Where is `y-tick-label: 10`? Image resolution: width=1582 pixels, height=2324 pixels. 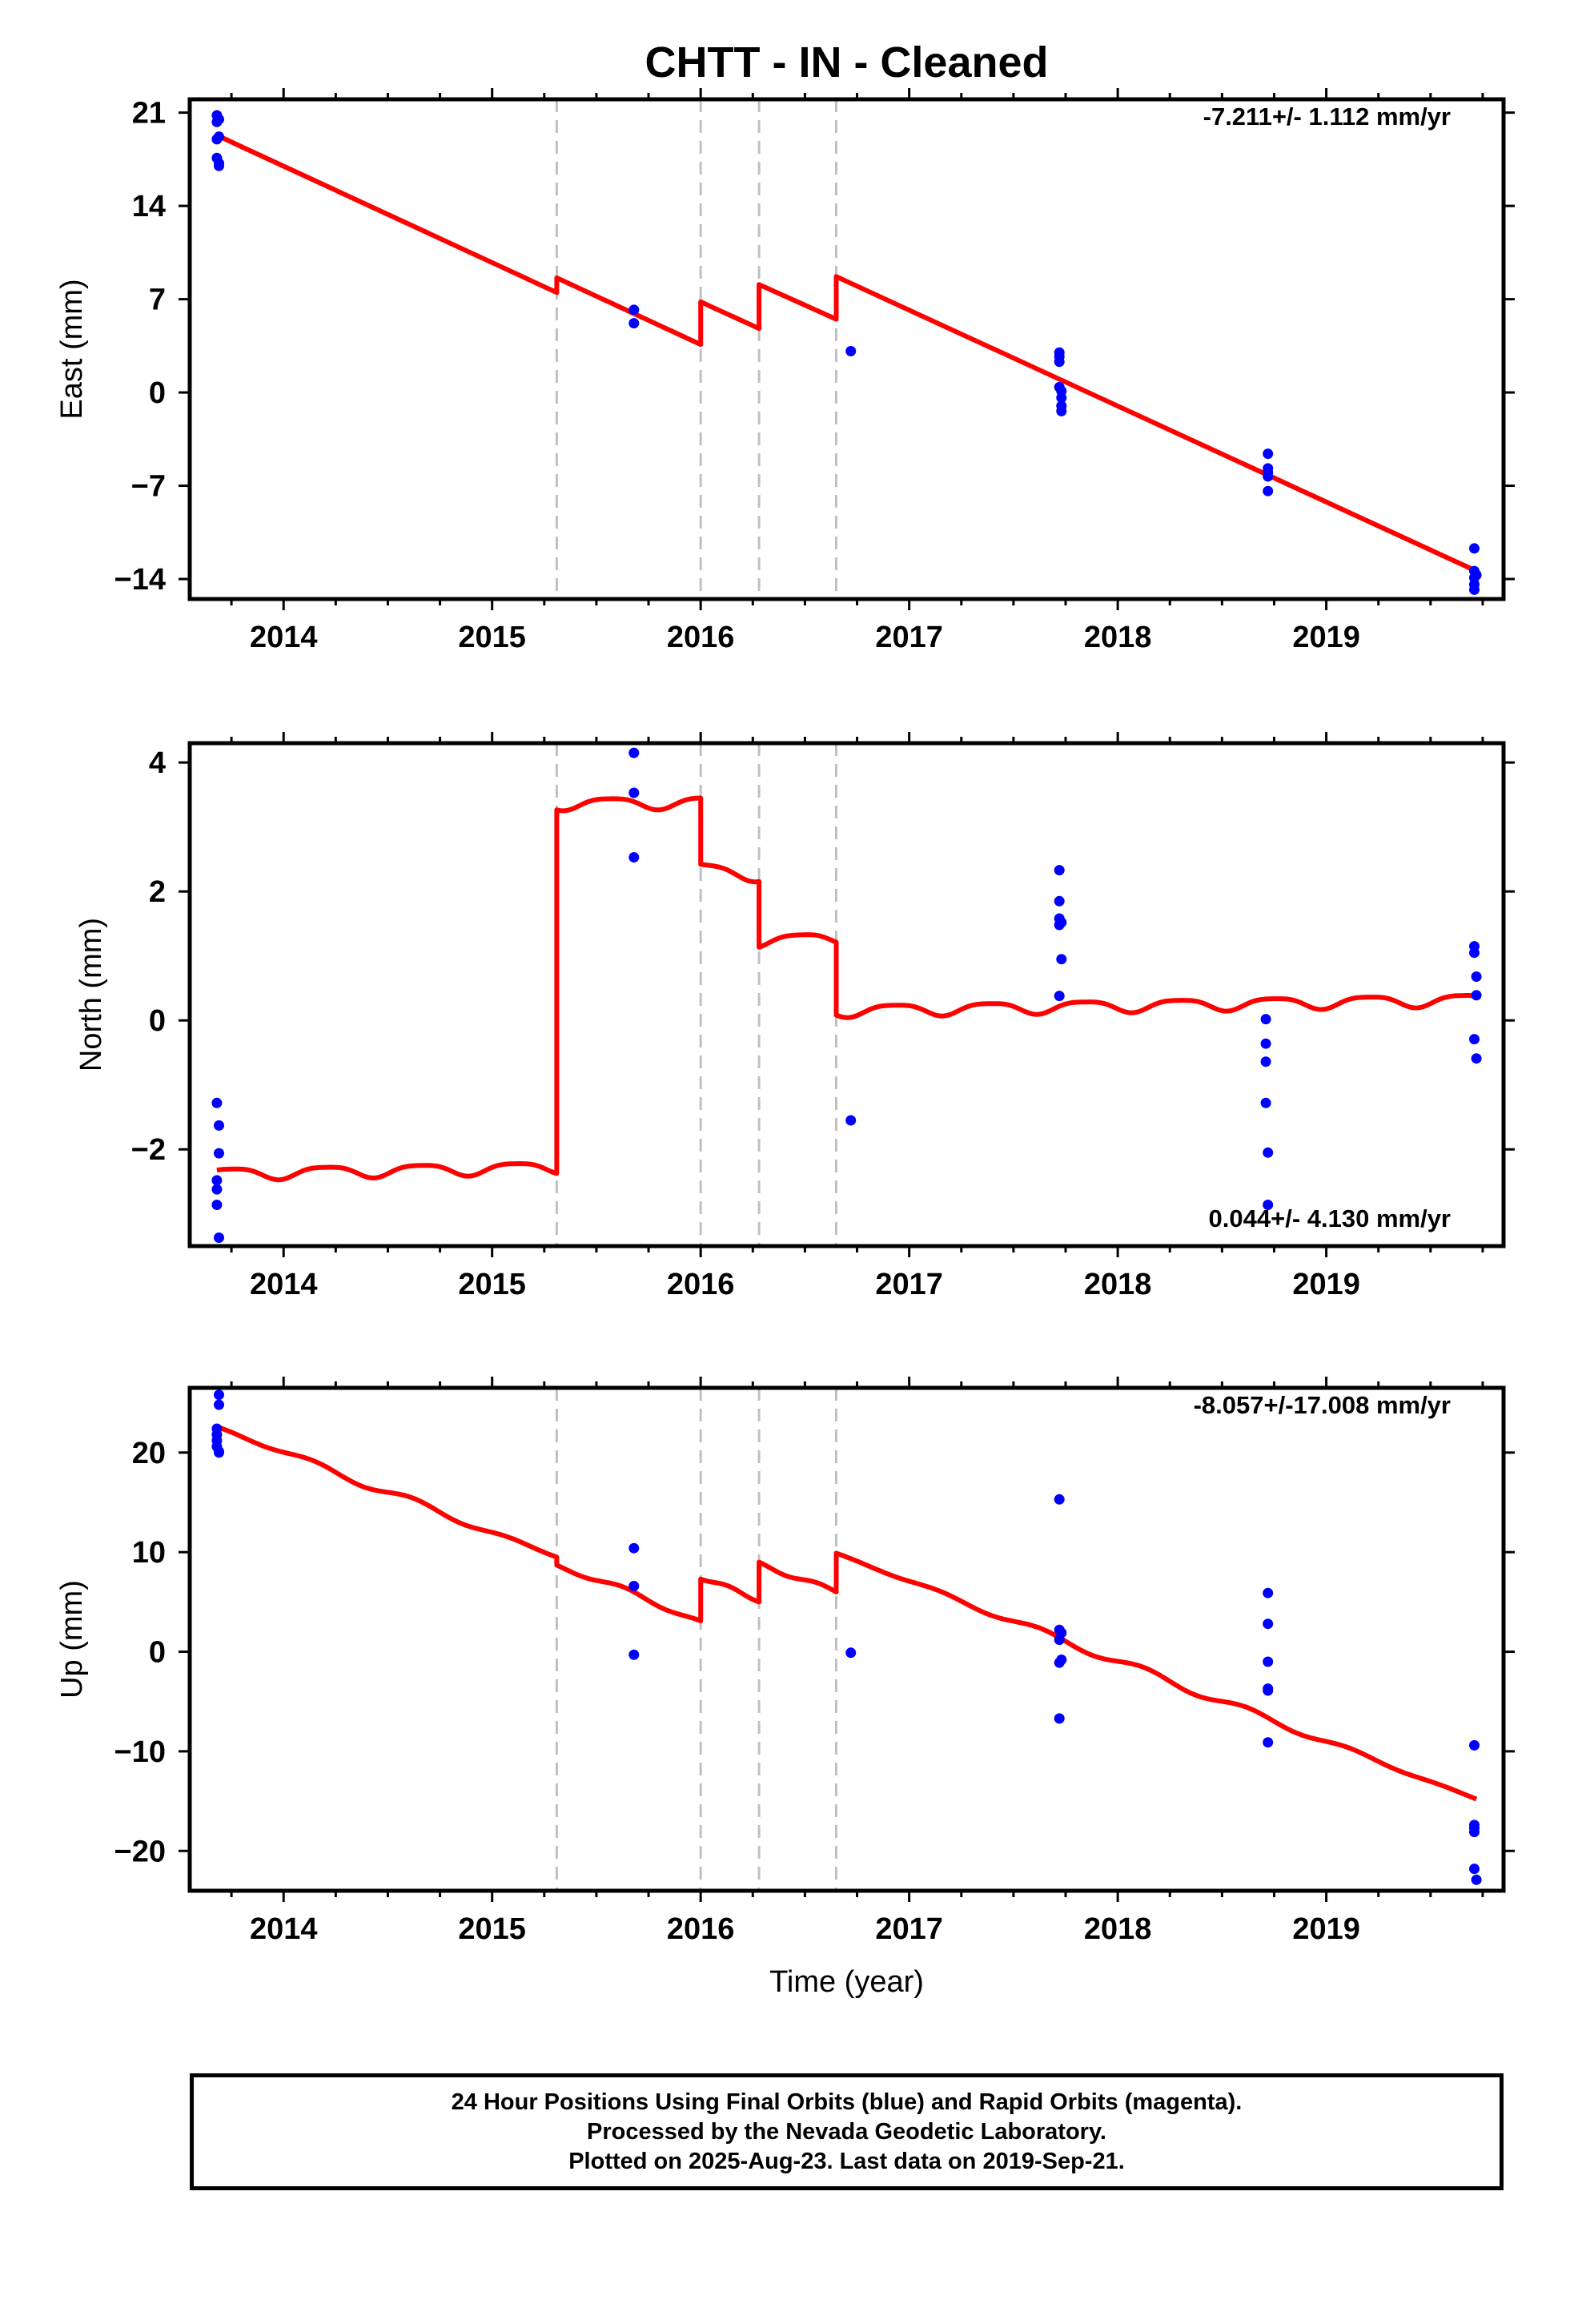 y-tick-label: 10 is located at coordinates (149, 1553).